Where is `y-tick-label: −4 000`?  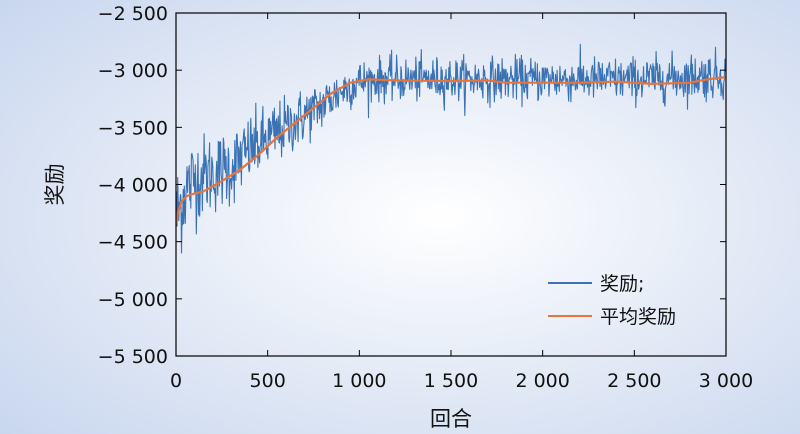
y-tick-label: −4 000 is located at coordinates (133, 186).